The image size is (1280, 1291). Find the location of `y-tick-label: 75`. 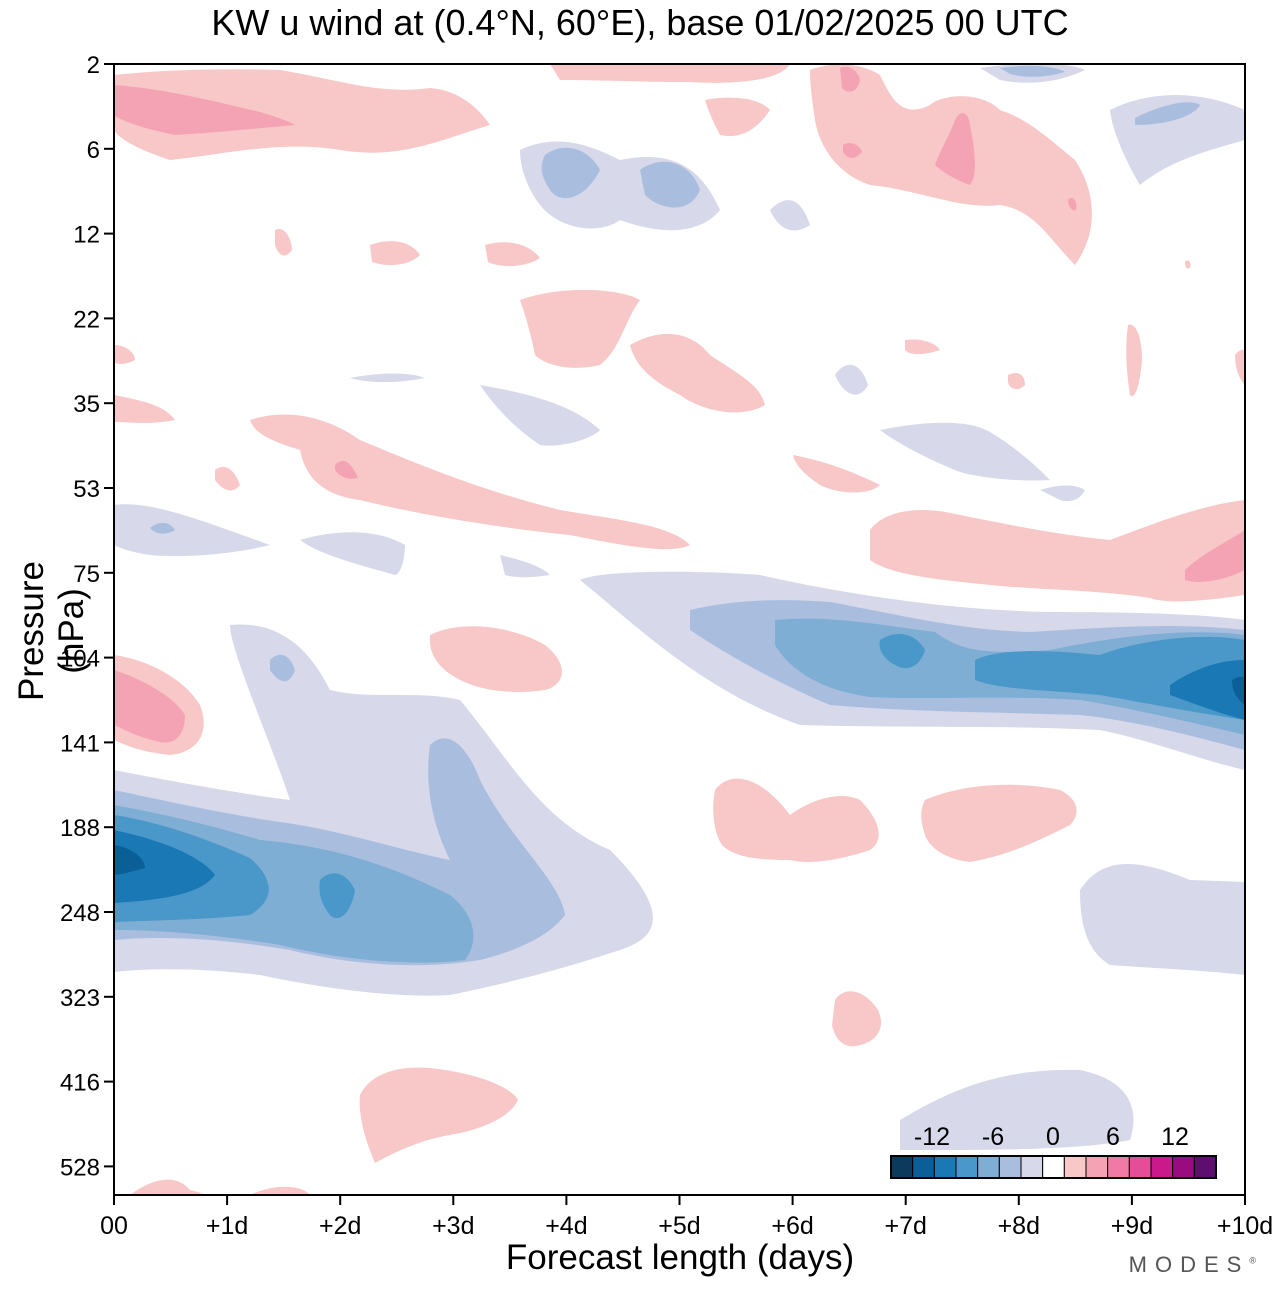

y-tick-label: 75 is located at coordinates (86, 574).